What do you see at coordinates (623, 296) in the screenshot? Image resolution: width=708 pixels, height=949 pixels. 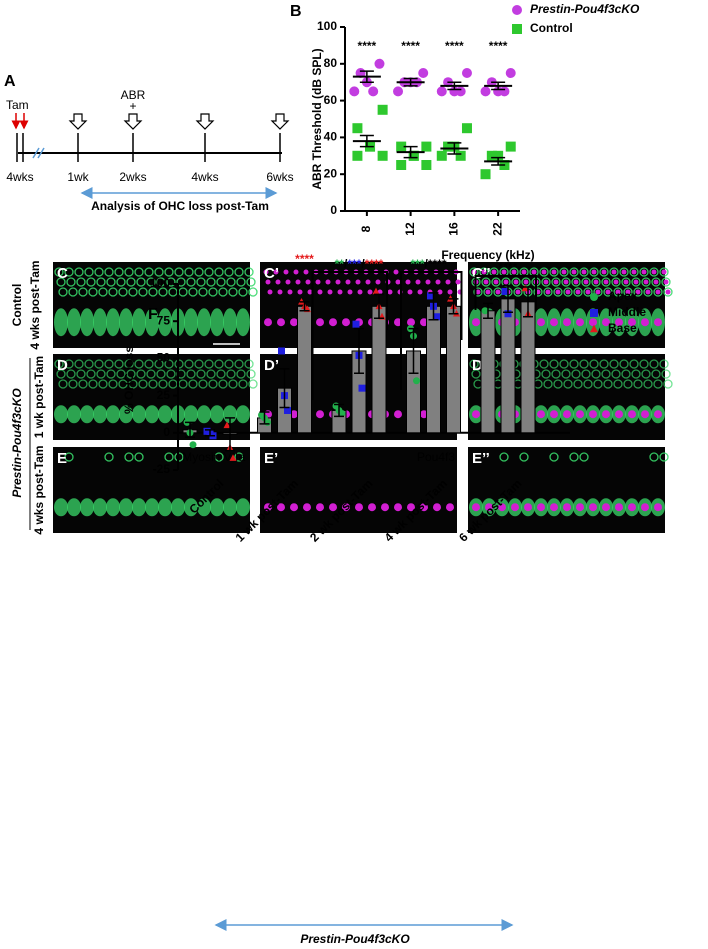 I see `legend-label: Apex` at bounding box center [623, 296].